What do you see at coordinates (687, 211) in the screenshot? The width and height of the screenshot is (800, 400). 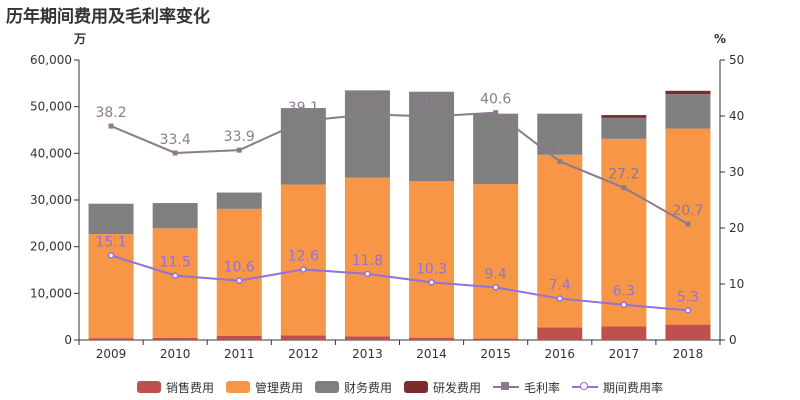 I see `data-label: 20.7` at bounding box center [687, 211].